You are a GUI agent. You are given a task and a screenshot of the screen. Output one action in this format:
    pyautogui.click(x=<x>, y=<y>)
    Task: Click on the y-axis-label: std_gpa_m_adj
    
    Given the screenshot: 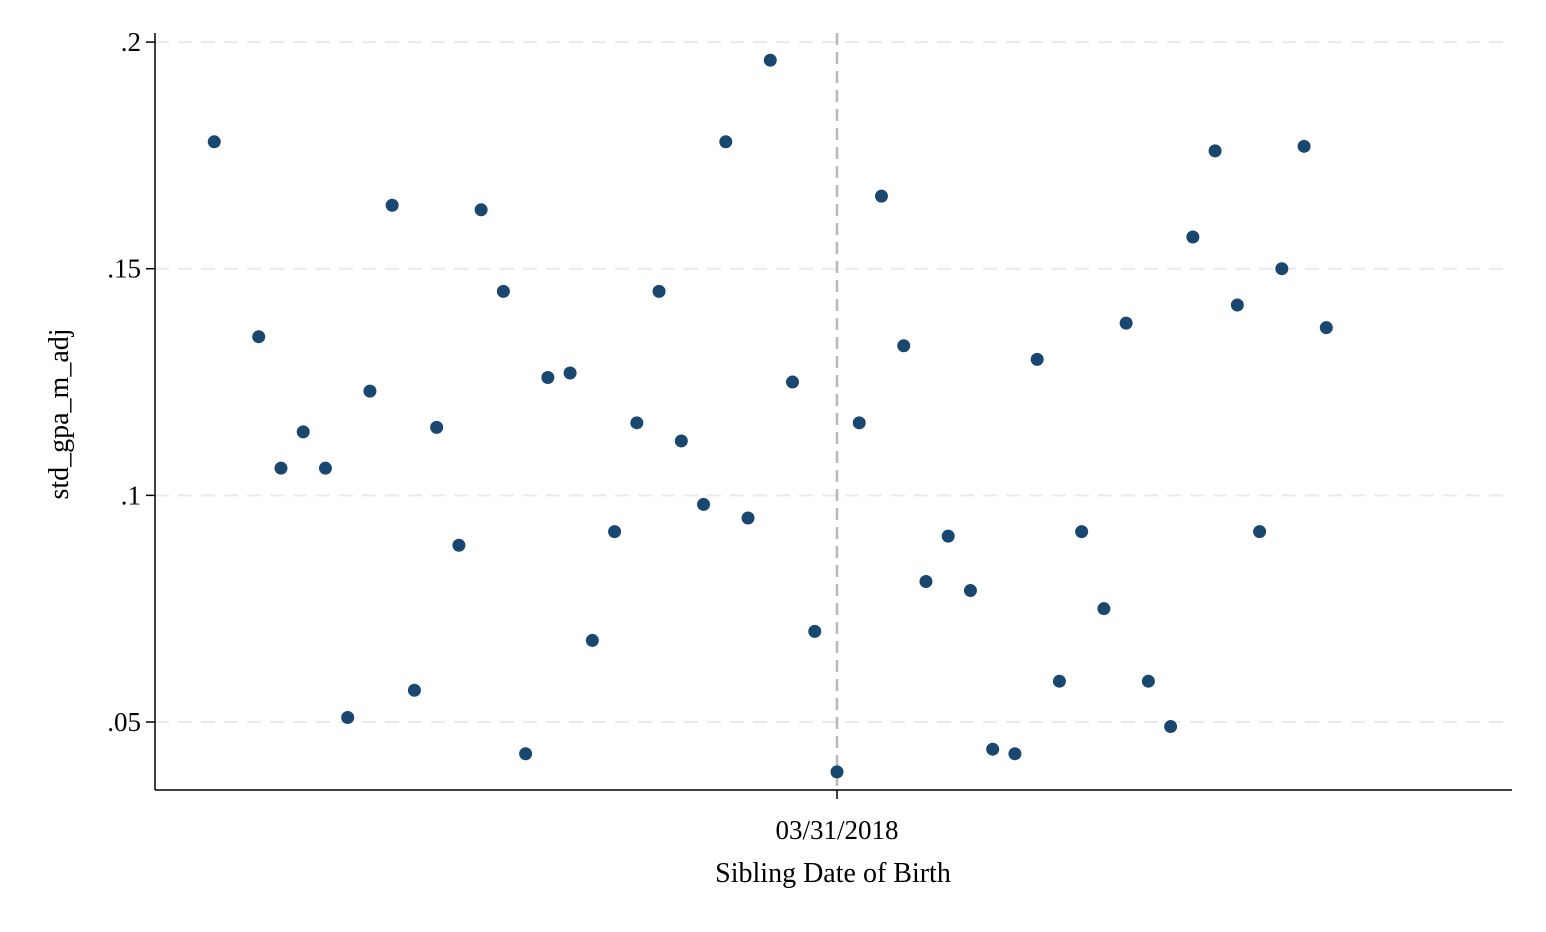 What is the action you would take?
    pyautogui.click(x=59, y=413)
    